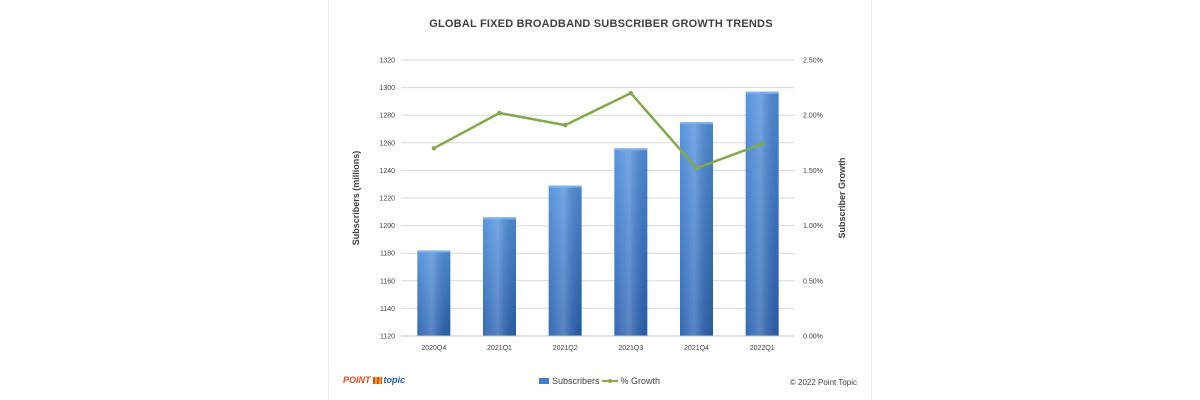  I want to click on logo-mark-icon, so click(377, 381).